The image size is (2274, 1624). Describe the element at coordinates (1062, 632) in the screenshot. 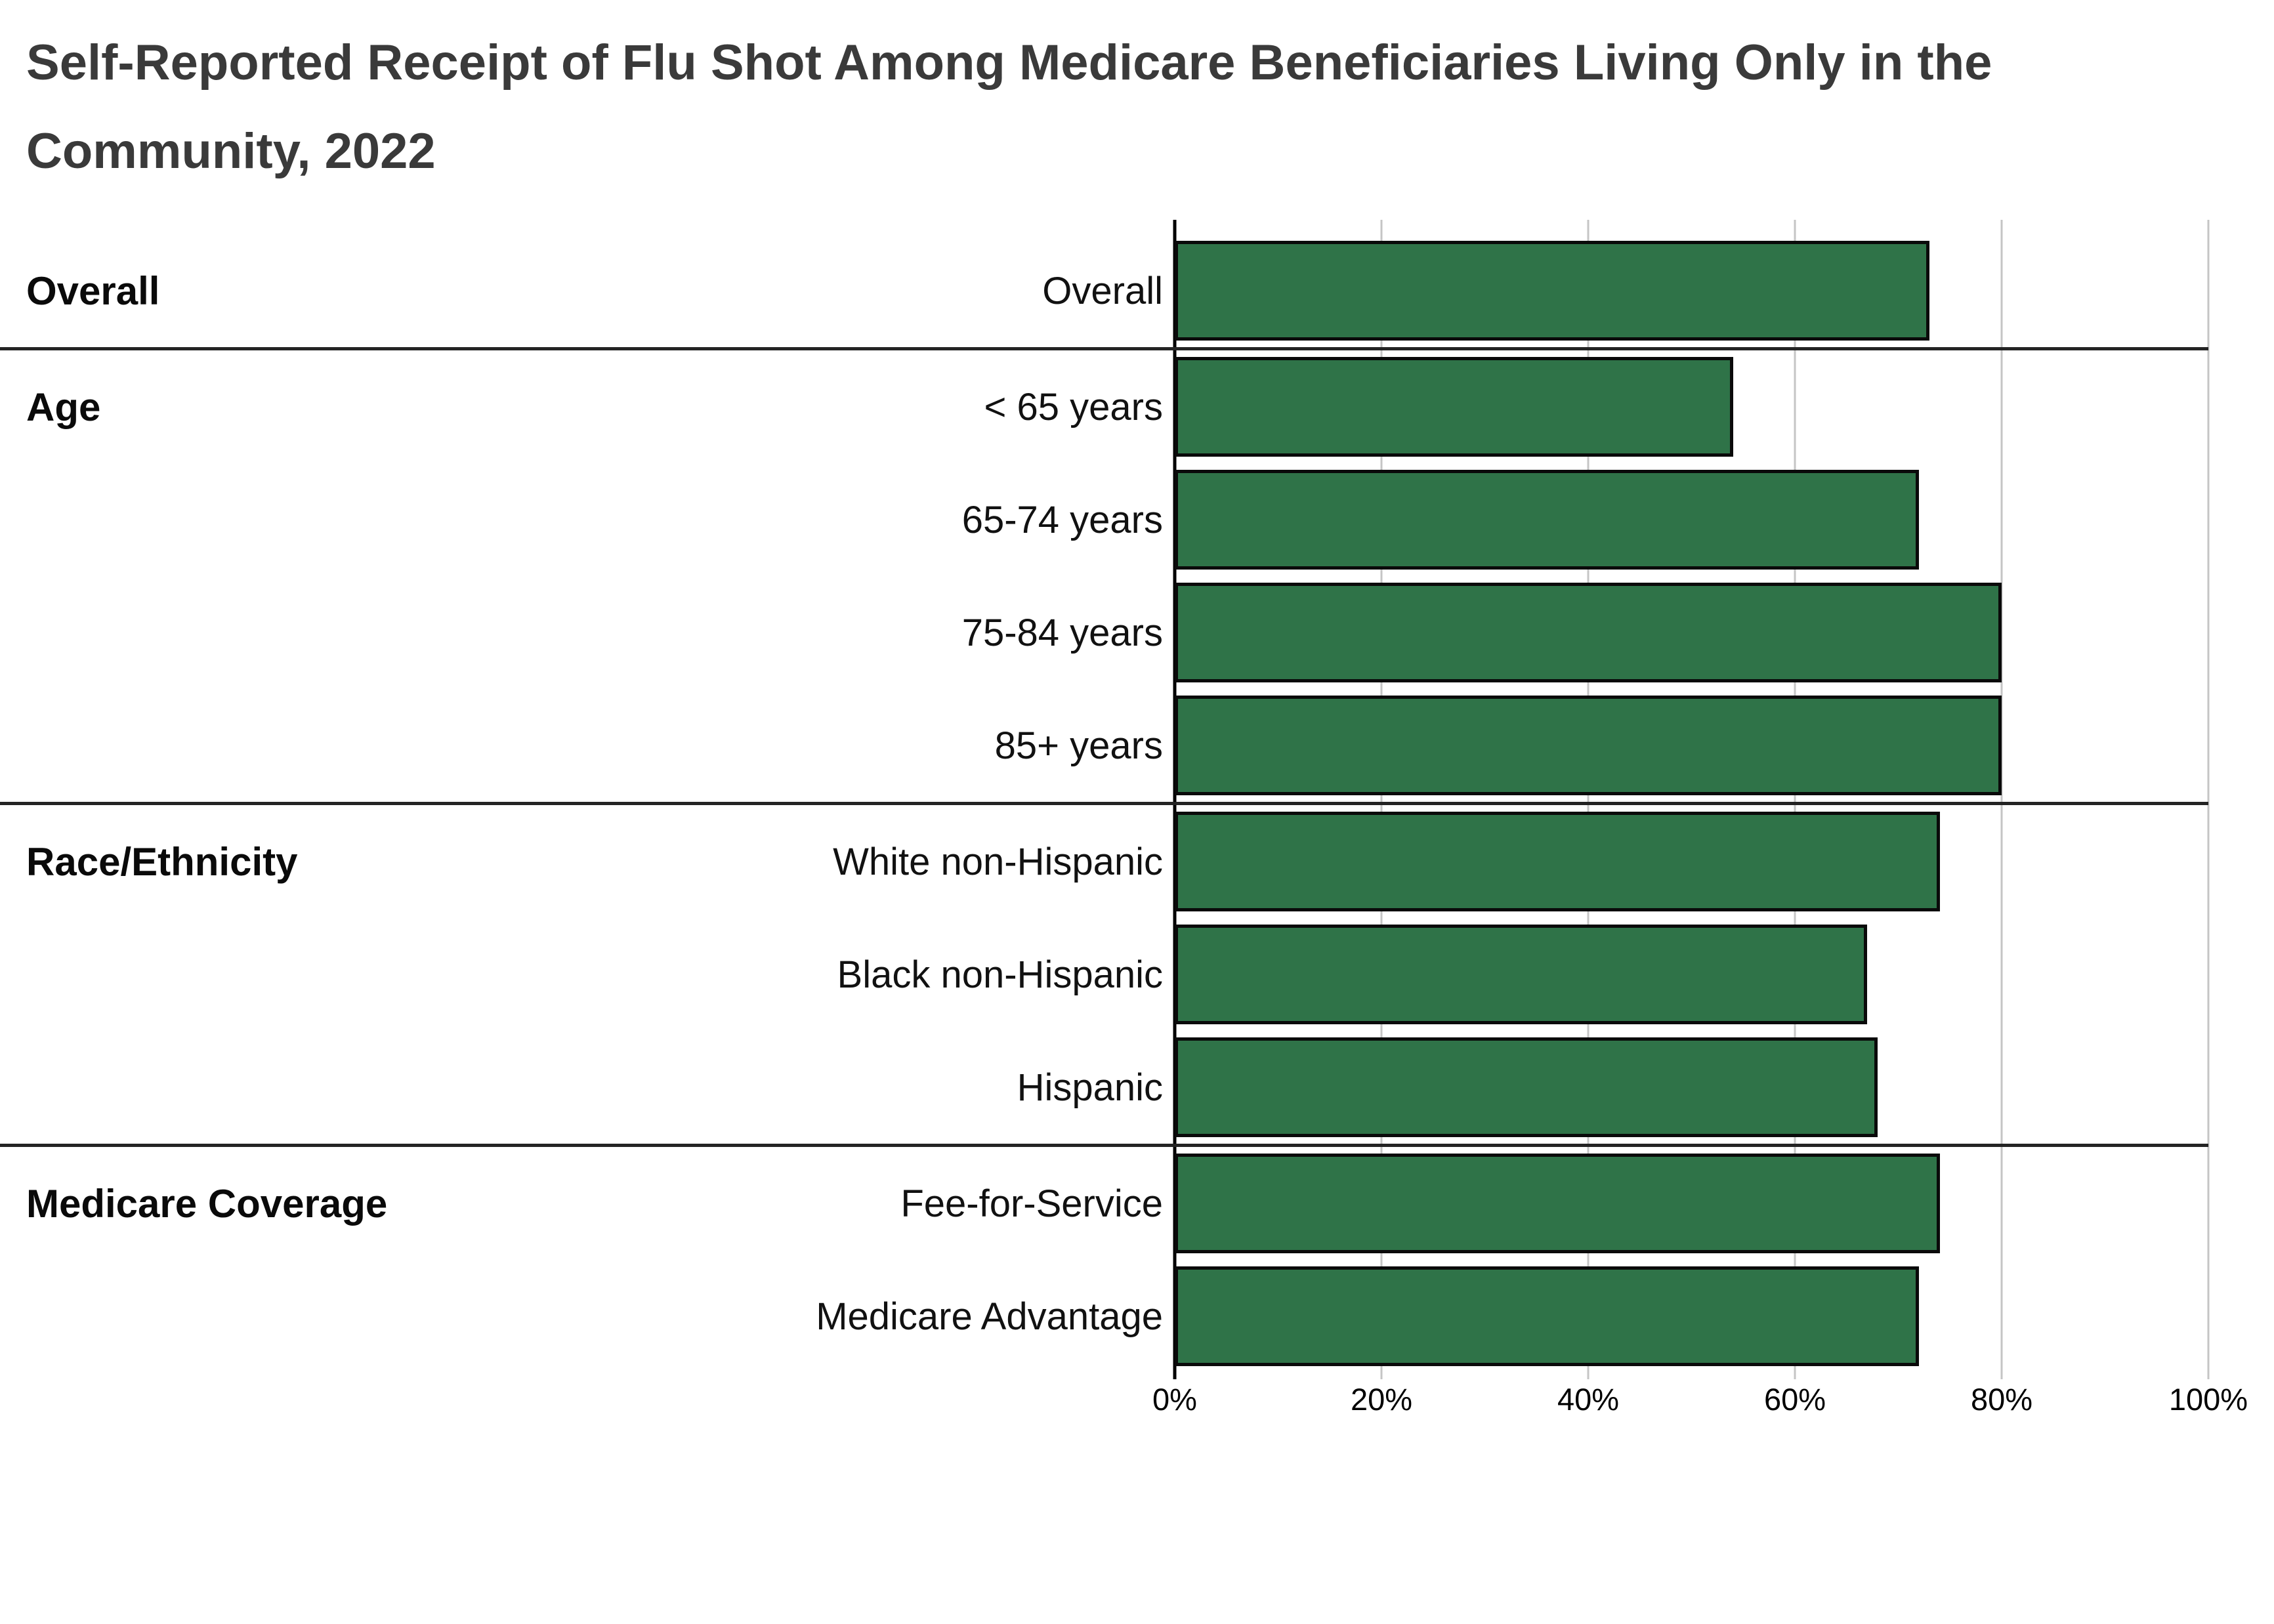

I see `row-label: 75-84 years` at that location.